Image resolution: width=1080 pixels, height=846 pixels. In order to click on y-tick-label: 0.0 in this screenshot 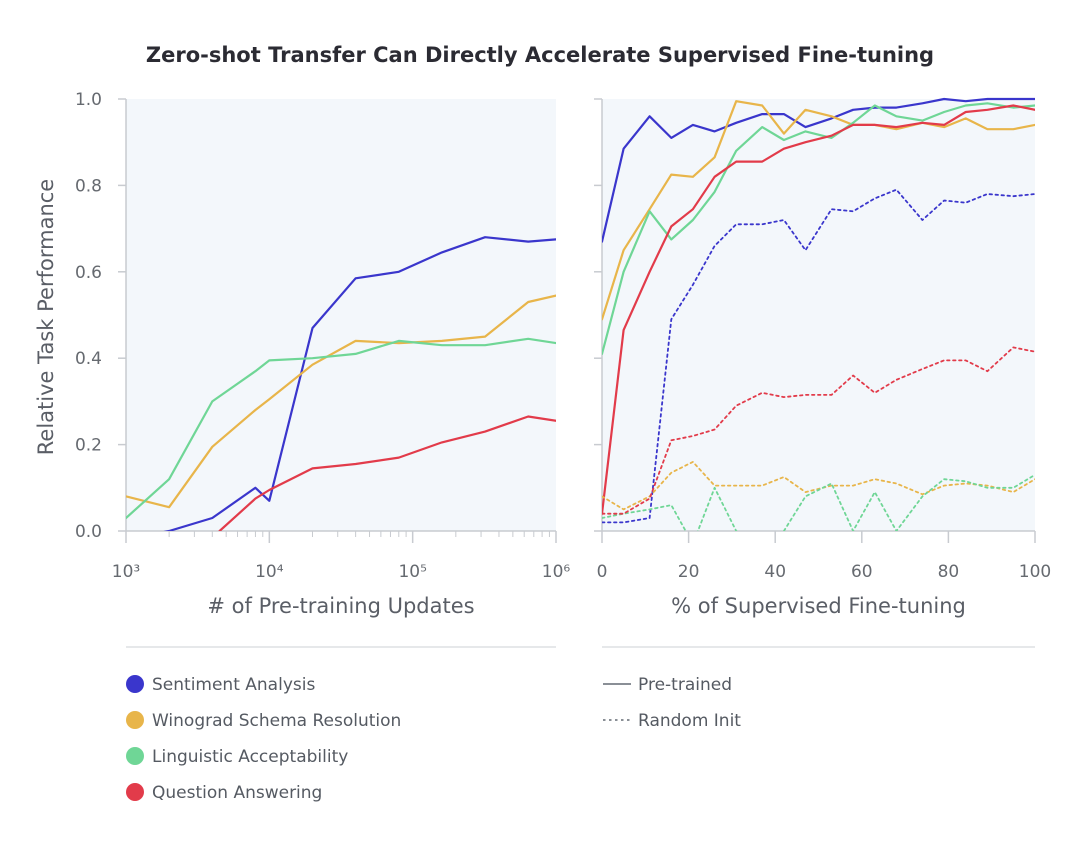, I will do `click(88, 532)`.